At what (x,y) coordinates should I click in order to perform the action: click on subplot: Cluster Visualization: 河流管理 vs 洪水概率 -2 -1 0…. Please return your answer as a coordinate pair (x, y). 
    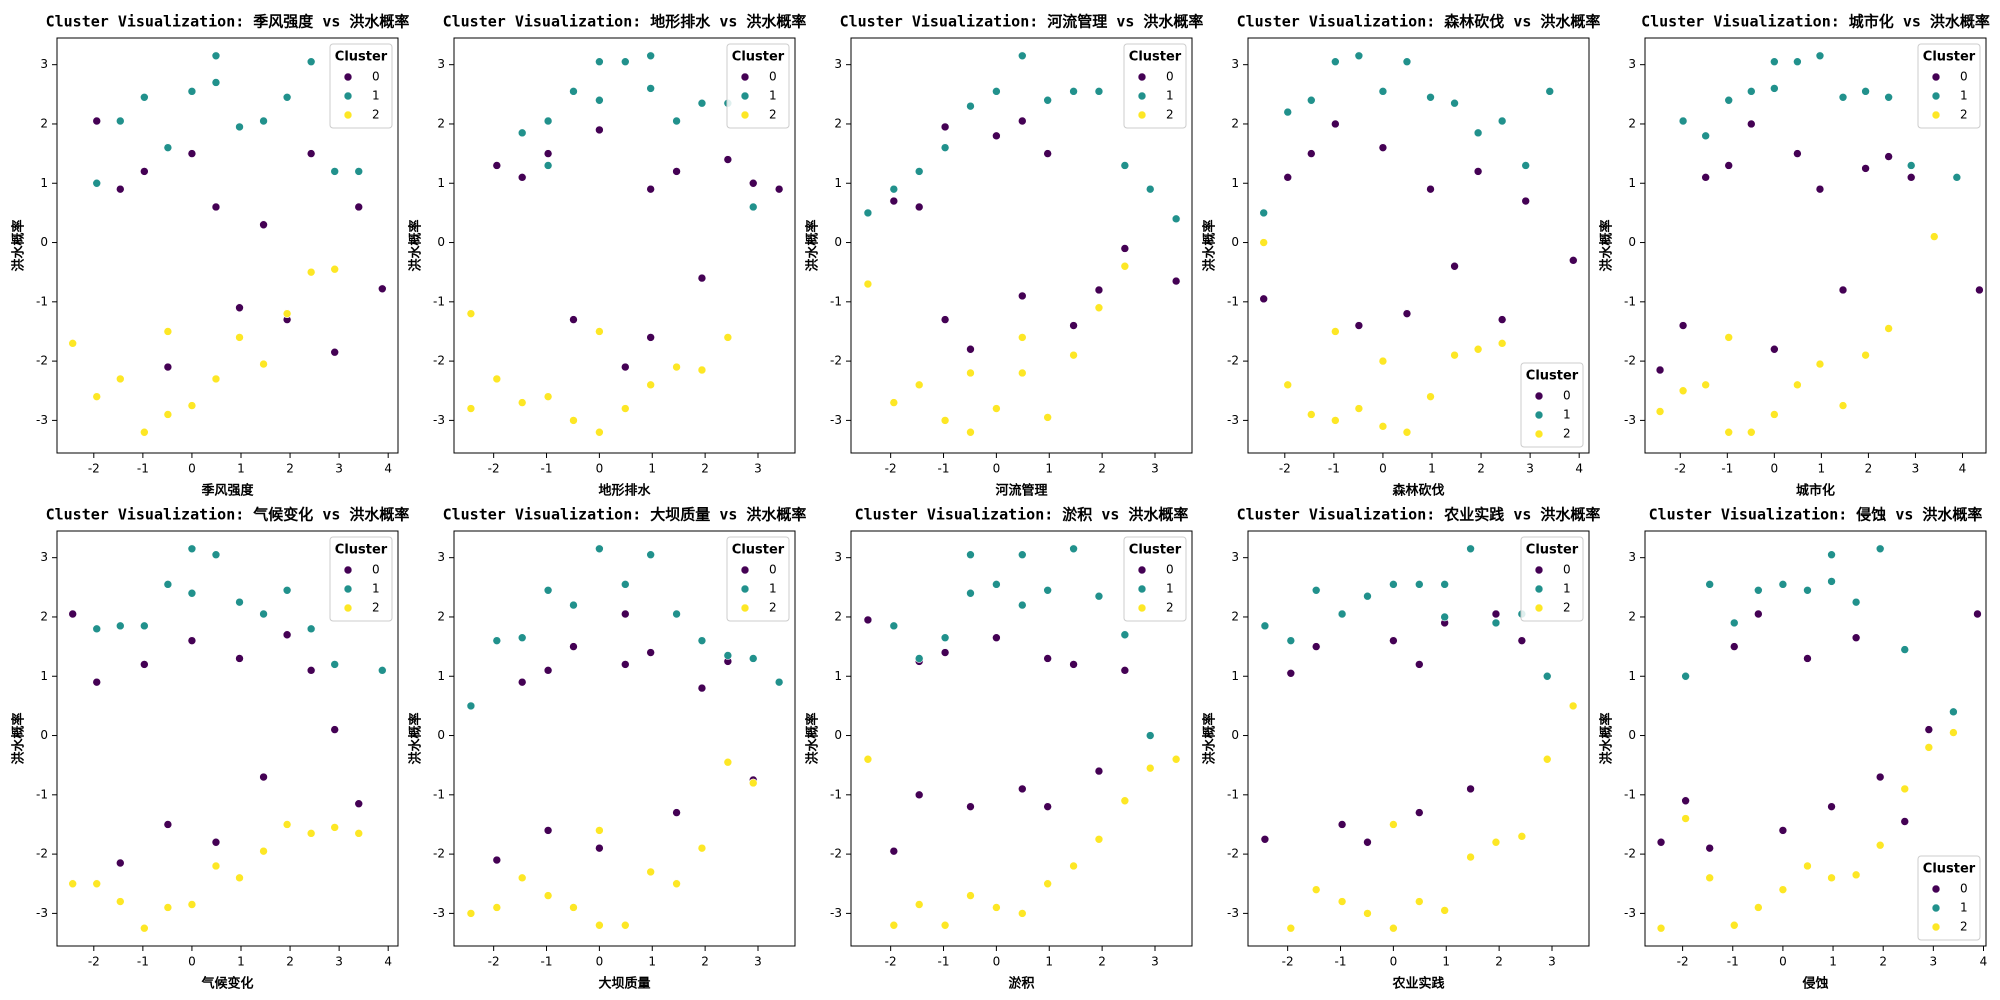
    Looking at the image, I should click on (1004, 256).